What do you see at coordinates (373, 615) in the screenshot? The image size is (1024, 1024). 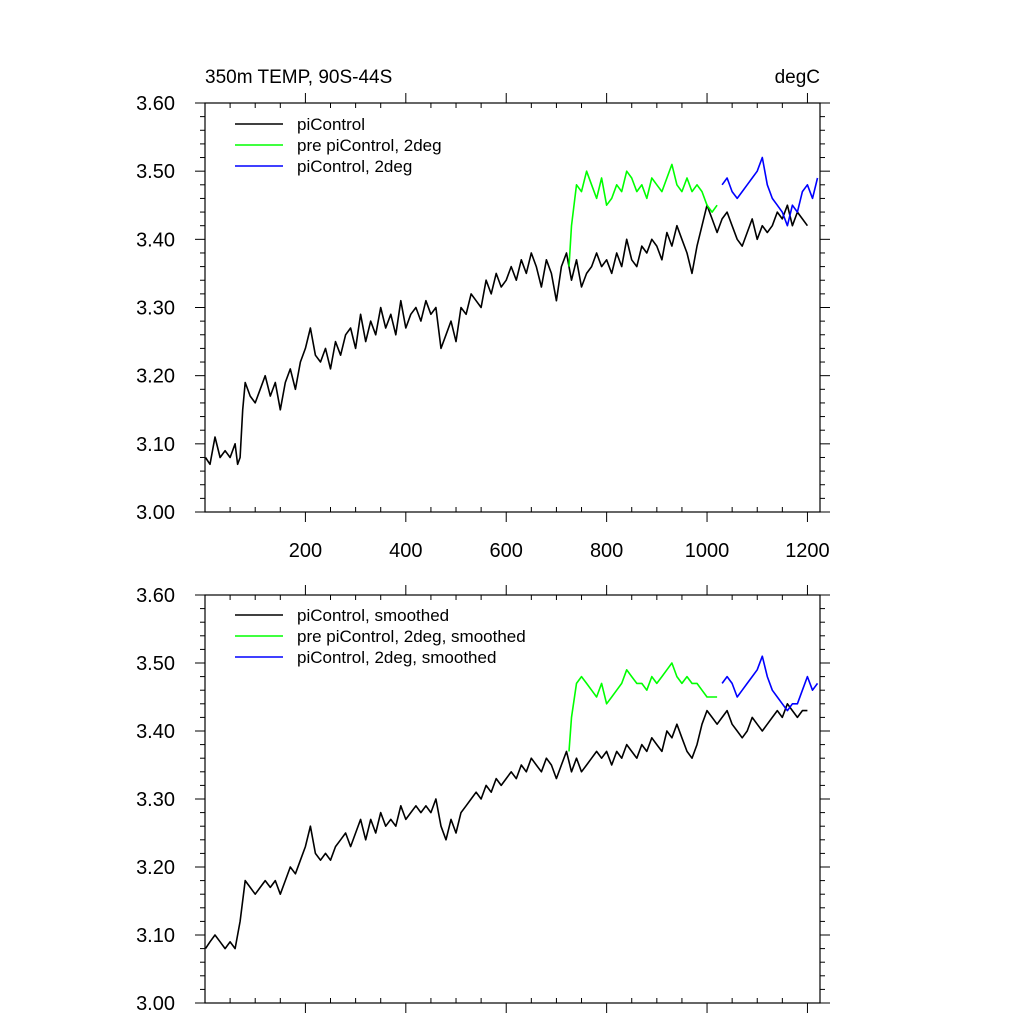 I see `legend-label-1: piControl, smoothed` at bounding box center [373, 615].